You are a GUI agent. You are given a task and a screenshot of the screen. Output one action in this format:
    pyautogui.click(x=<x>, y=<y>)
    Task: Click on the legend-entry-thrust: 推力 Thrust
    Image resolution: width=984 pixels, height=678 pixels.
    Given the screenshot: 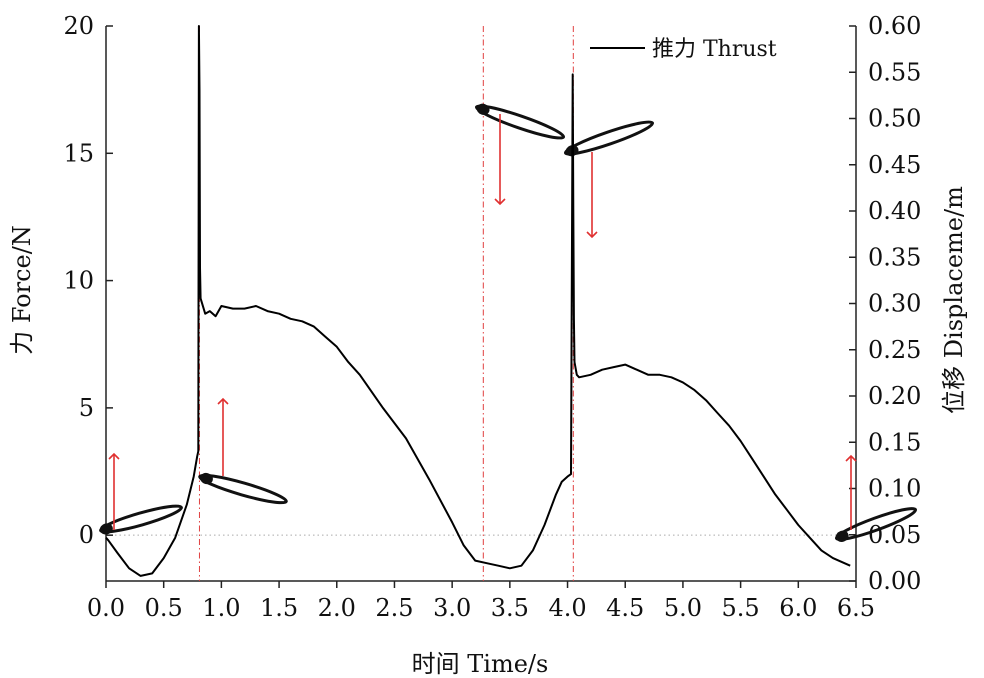 What is the action you would take?
    pyautogui.click(x=714, y=49)
    